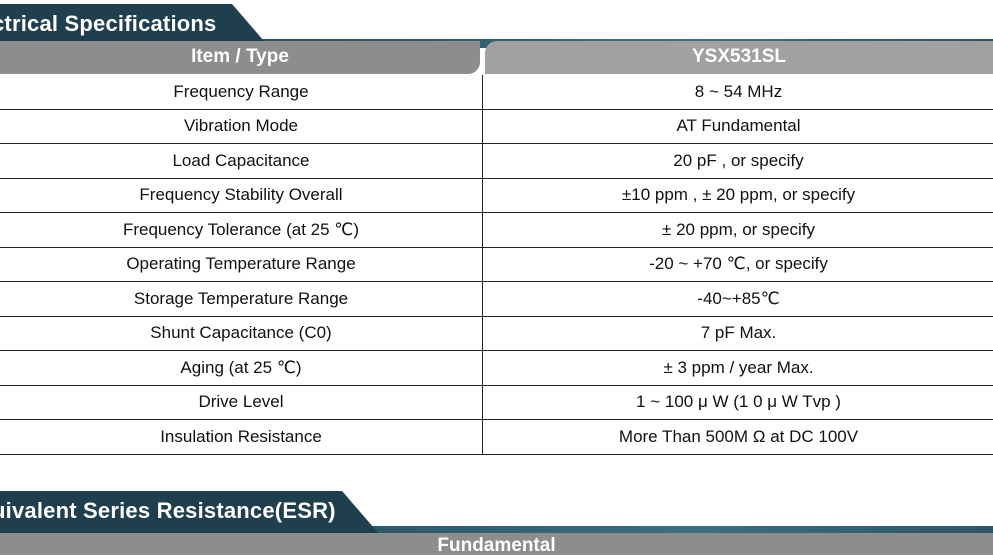  Describe the element at coordinates (738, 126) in the screenshot. I see `row-value: AT Fundamental` at that location.